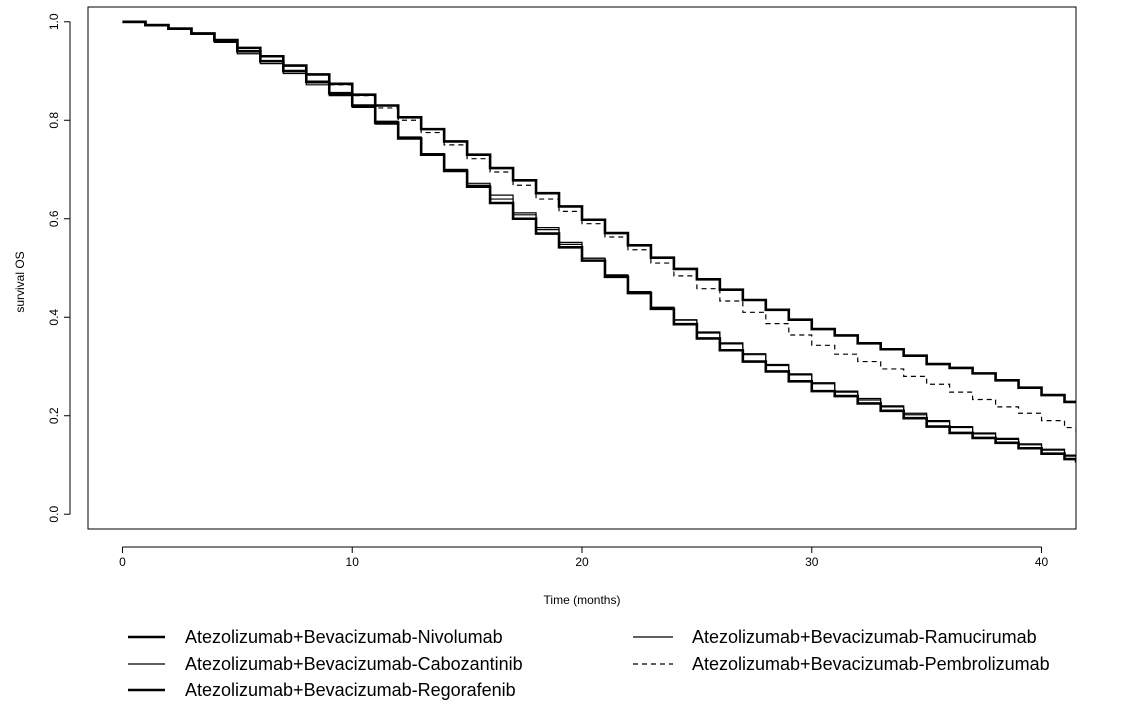 The height and width of the screenshot is (704, 1126). What do you see at coordinates (344, 637) in the screenshot?
I see `legend-label: Atezolizumab+Bevacizumab-Nivolumab` at bounding box center [344, 637].